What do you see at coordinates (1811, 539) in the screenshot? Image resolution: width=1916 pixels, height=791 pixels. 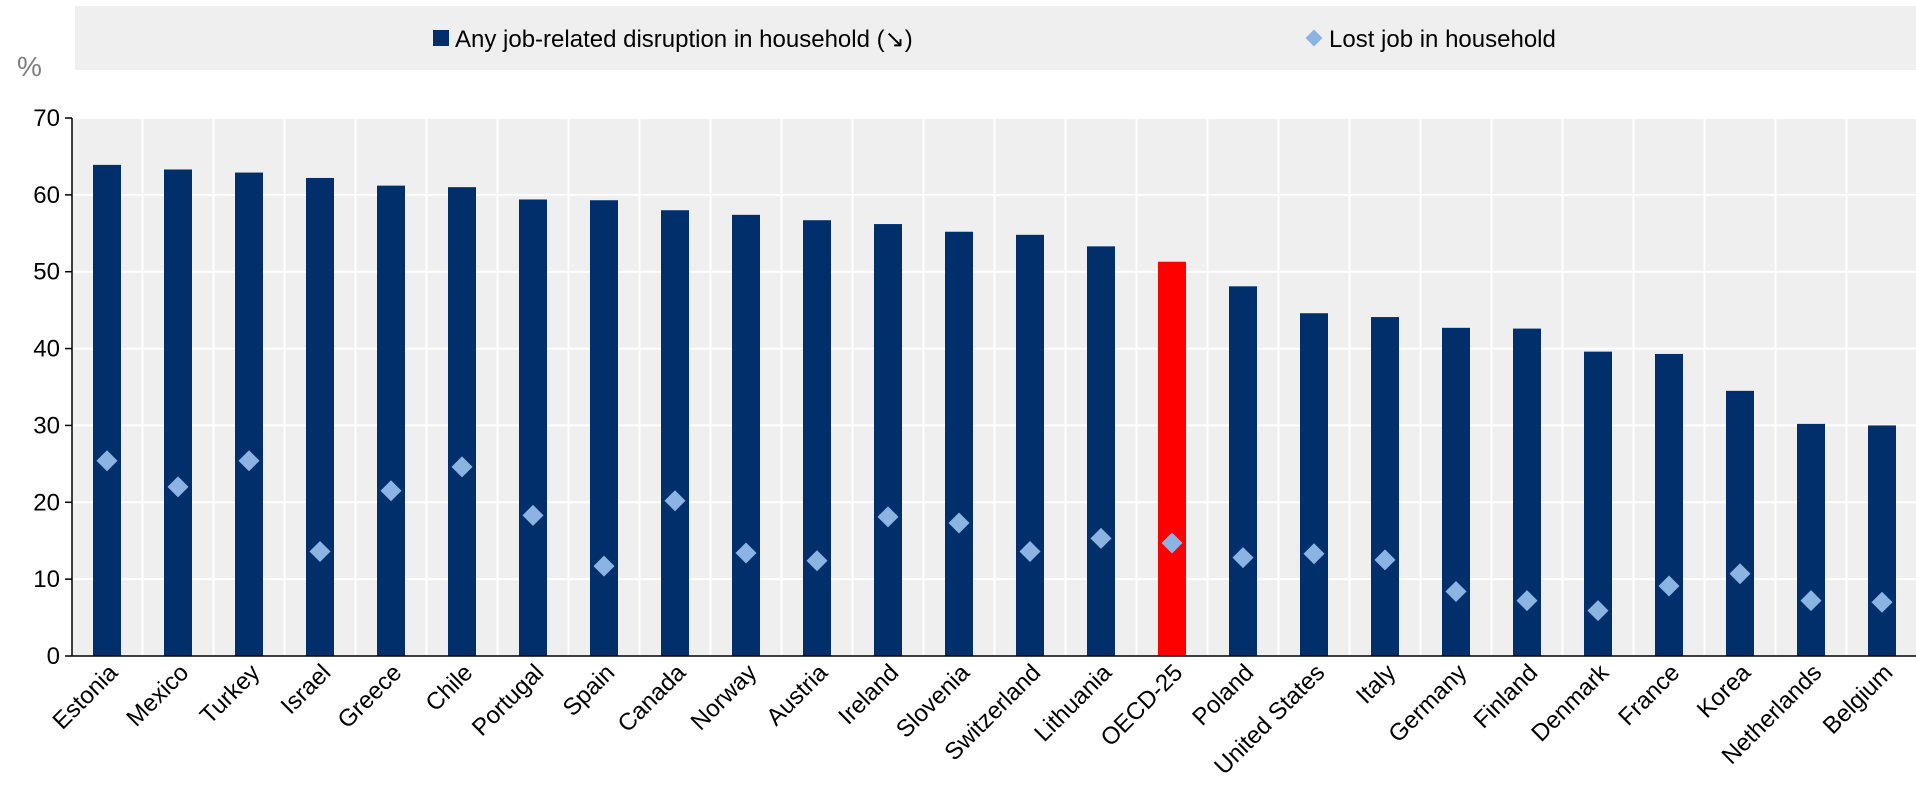 I see `bar-netherlands` at bounding box center [1811, 539].